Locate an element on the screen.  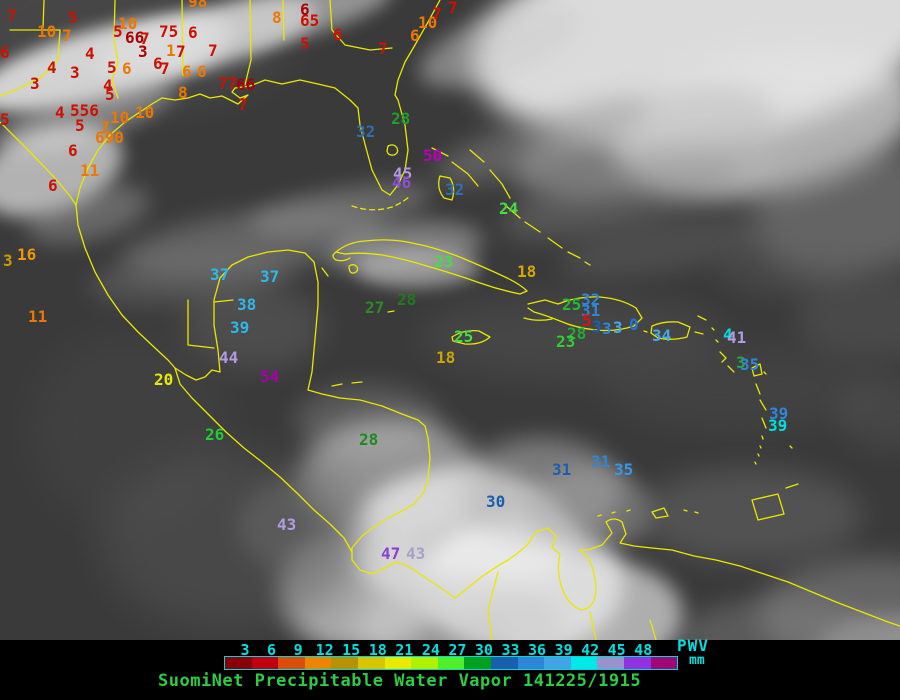
pwv-tick-label: 33 is located at coordinates (510, 650).